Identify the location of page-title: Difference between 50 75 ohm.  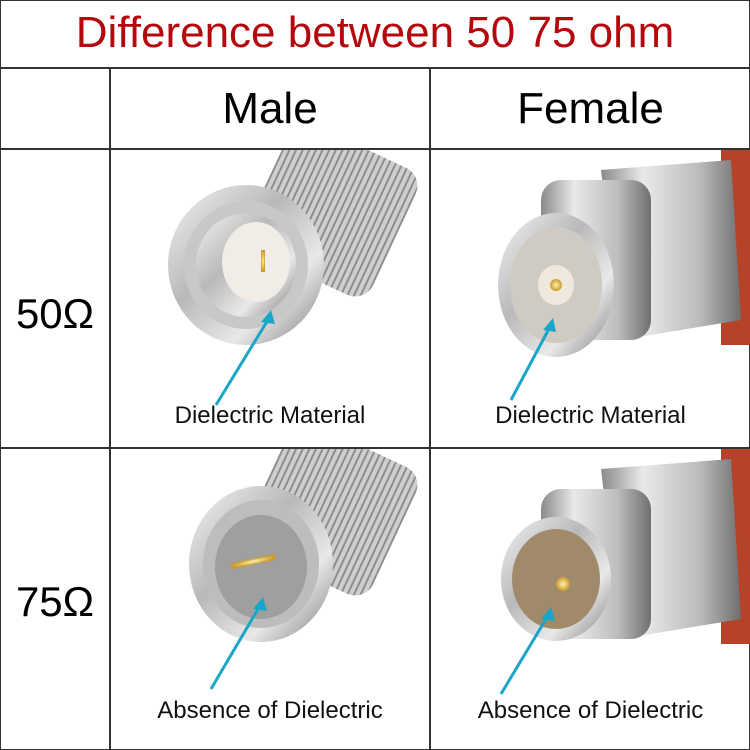
(375, 32).